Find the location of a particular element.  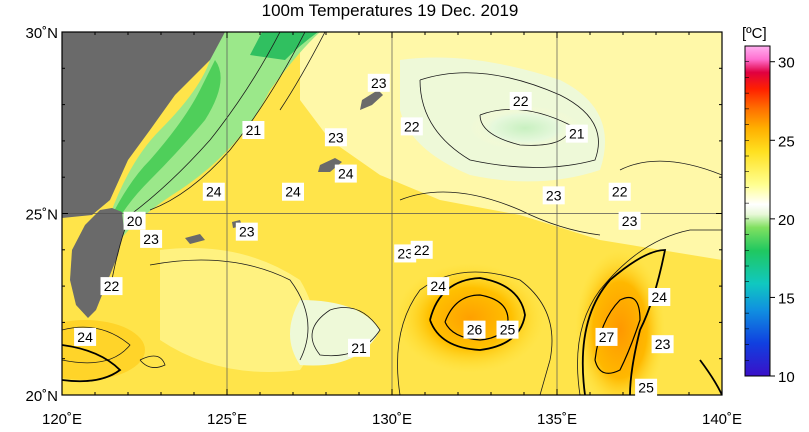

colorbar-tick-label: 30 is located at coordinates (786, 63).